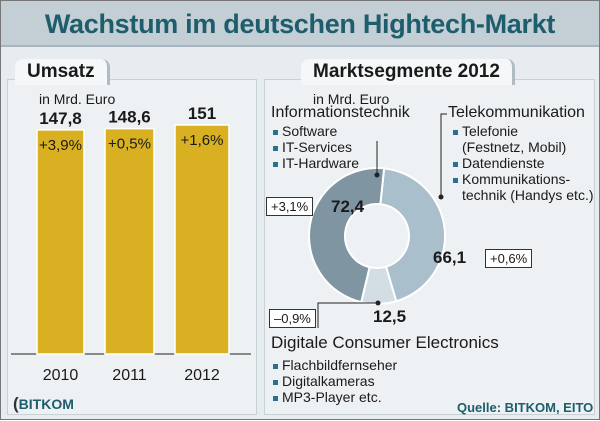  Describe the element at coordinates (390, 316) in the screenshot. I see `ce-value-label: 12,5` at that location.